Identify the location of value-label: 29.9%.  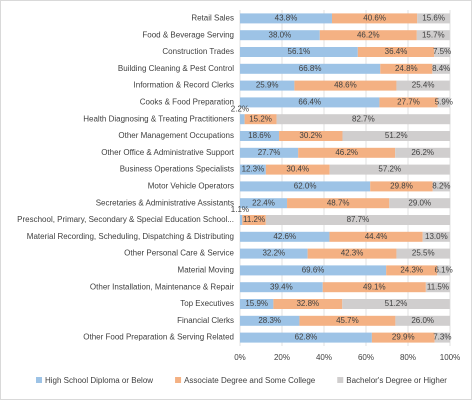
(403, 337).